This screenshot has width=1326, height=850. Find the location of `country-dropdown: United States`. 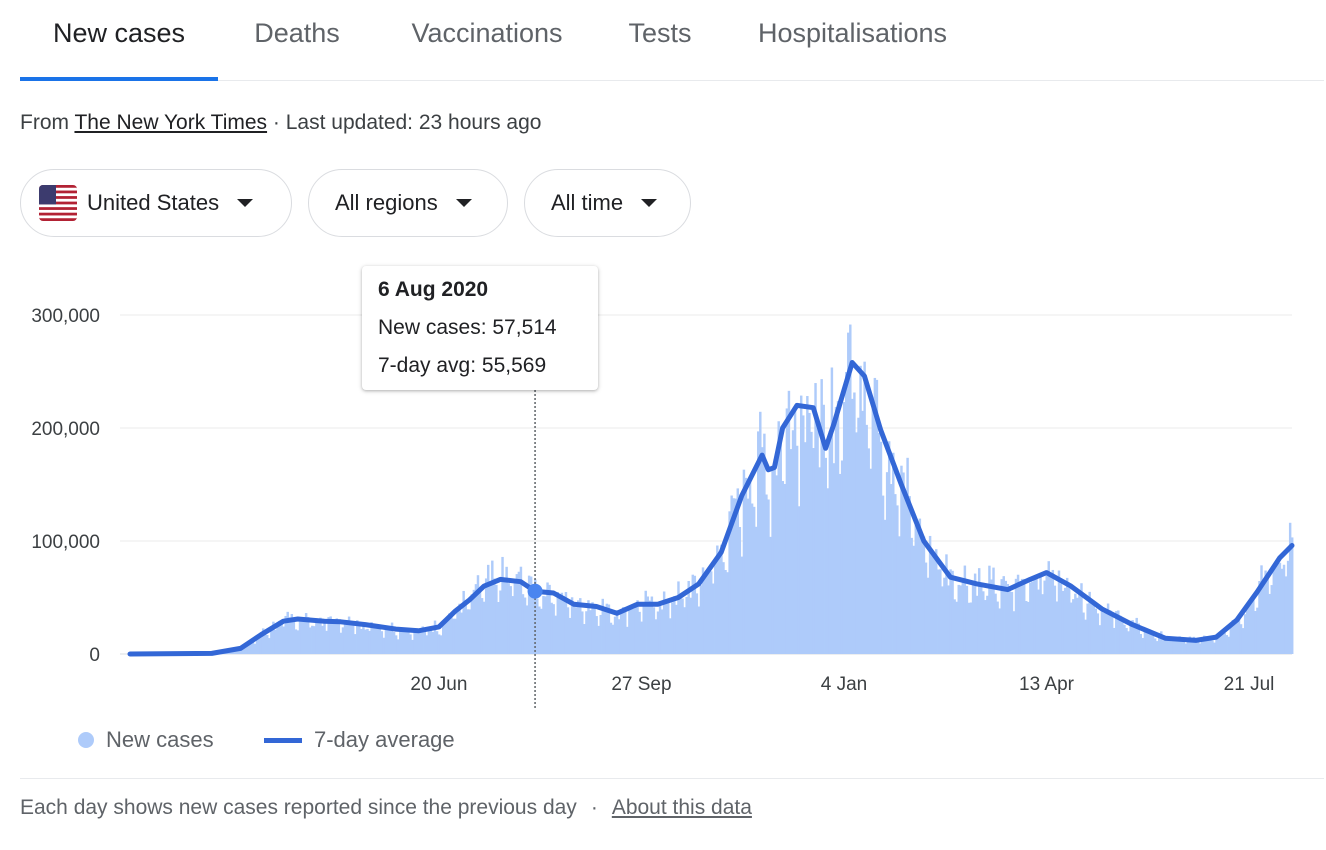

country-dropdown: United States is located at coordinates (156, 203).